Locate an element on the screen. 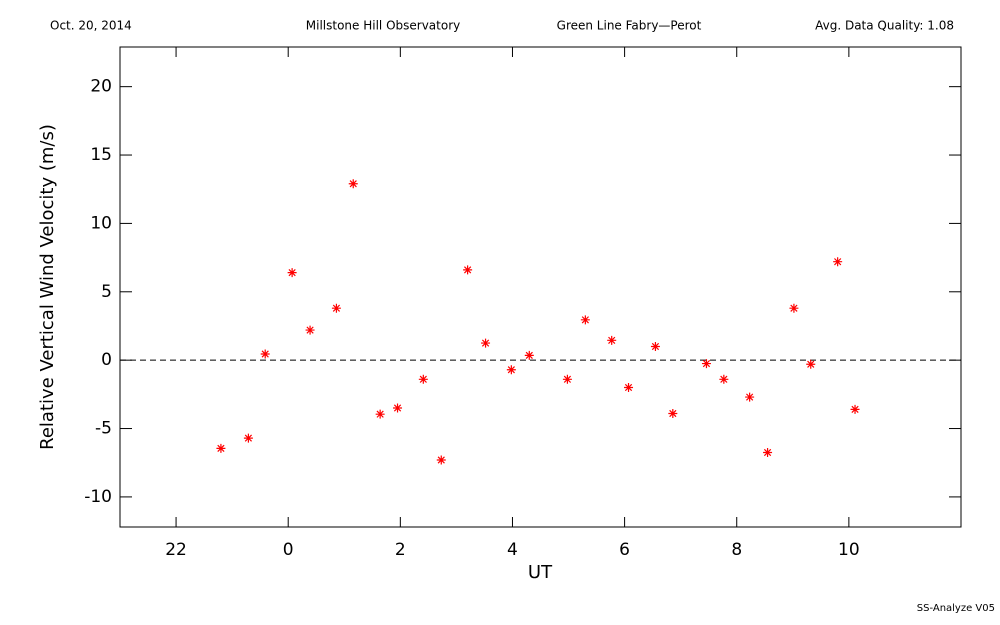  y-tick-label: 0 is located at coordinates (106, 360).